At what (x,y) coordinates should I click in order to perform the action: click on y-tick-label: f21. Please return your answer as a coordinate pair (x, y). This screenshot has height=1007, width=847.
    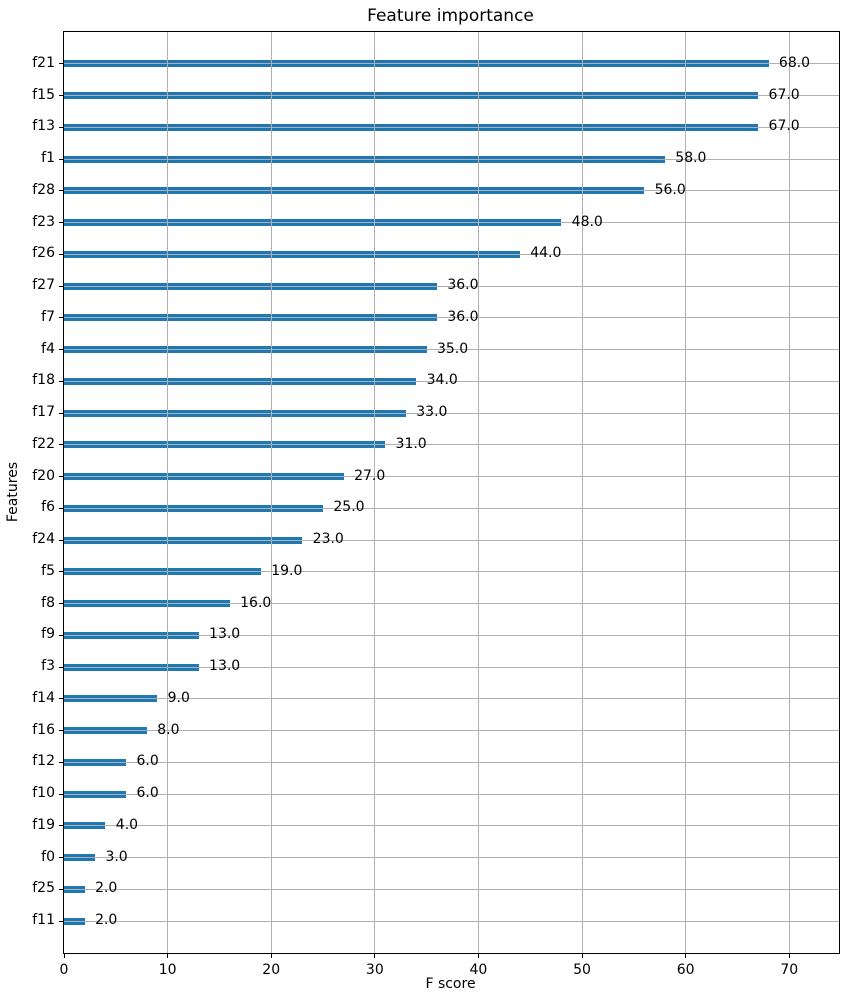
    Looking at the image, I should click on (43, 62).